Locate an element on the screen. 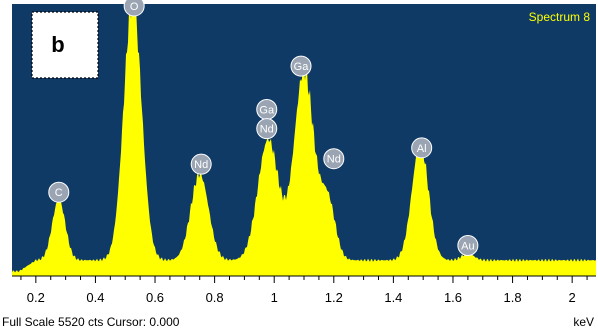 This screenshot has height=330, width=598. peak-label-text: O is located at coordinates (134, 7).